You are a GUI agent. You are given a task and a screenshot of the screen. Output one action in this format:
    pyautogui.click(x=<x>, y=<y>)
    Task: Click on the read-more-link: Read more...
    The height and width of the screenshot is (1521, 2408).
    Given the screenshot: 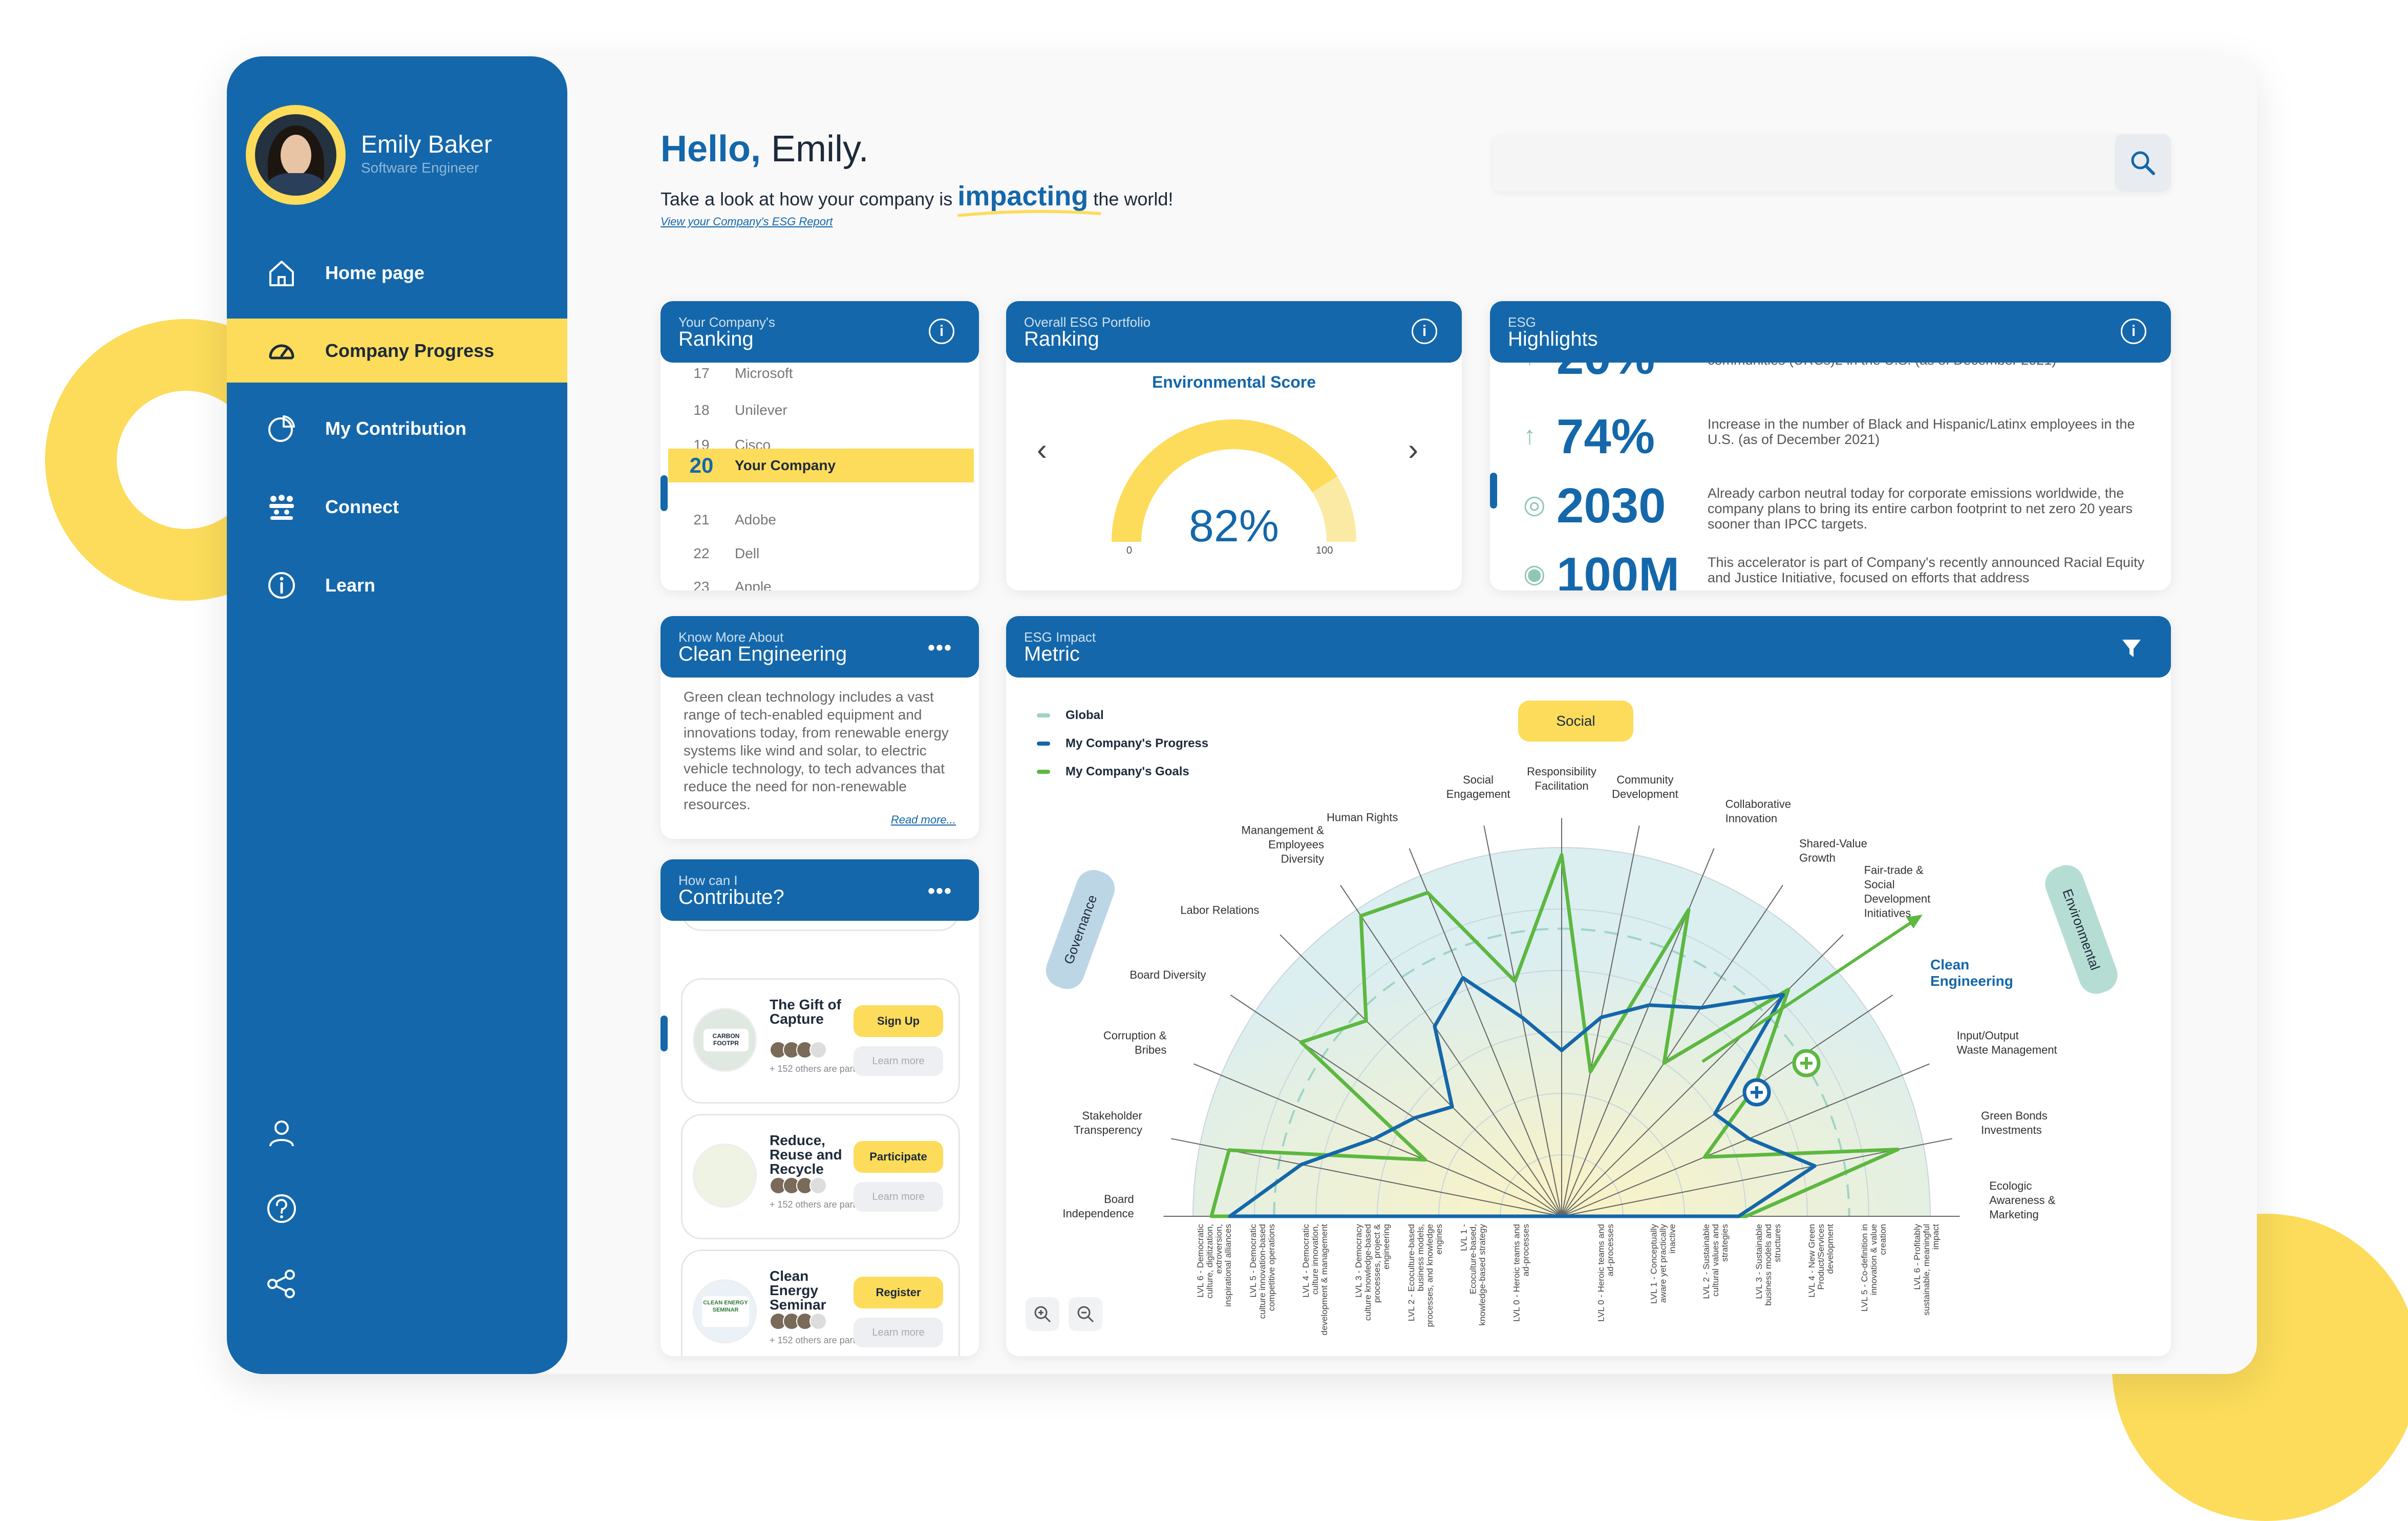 What is the action you would take?
    pyautogui.click(x=923, y=819)
    